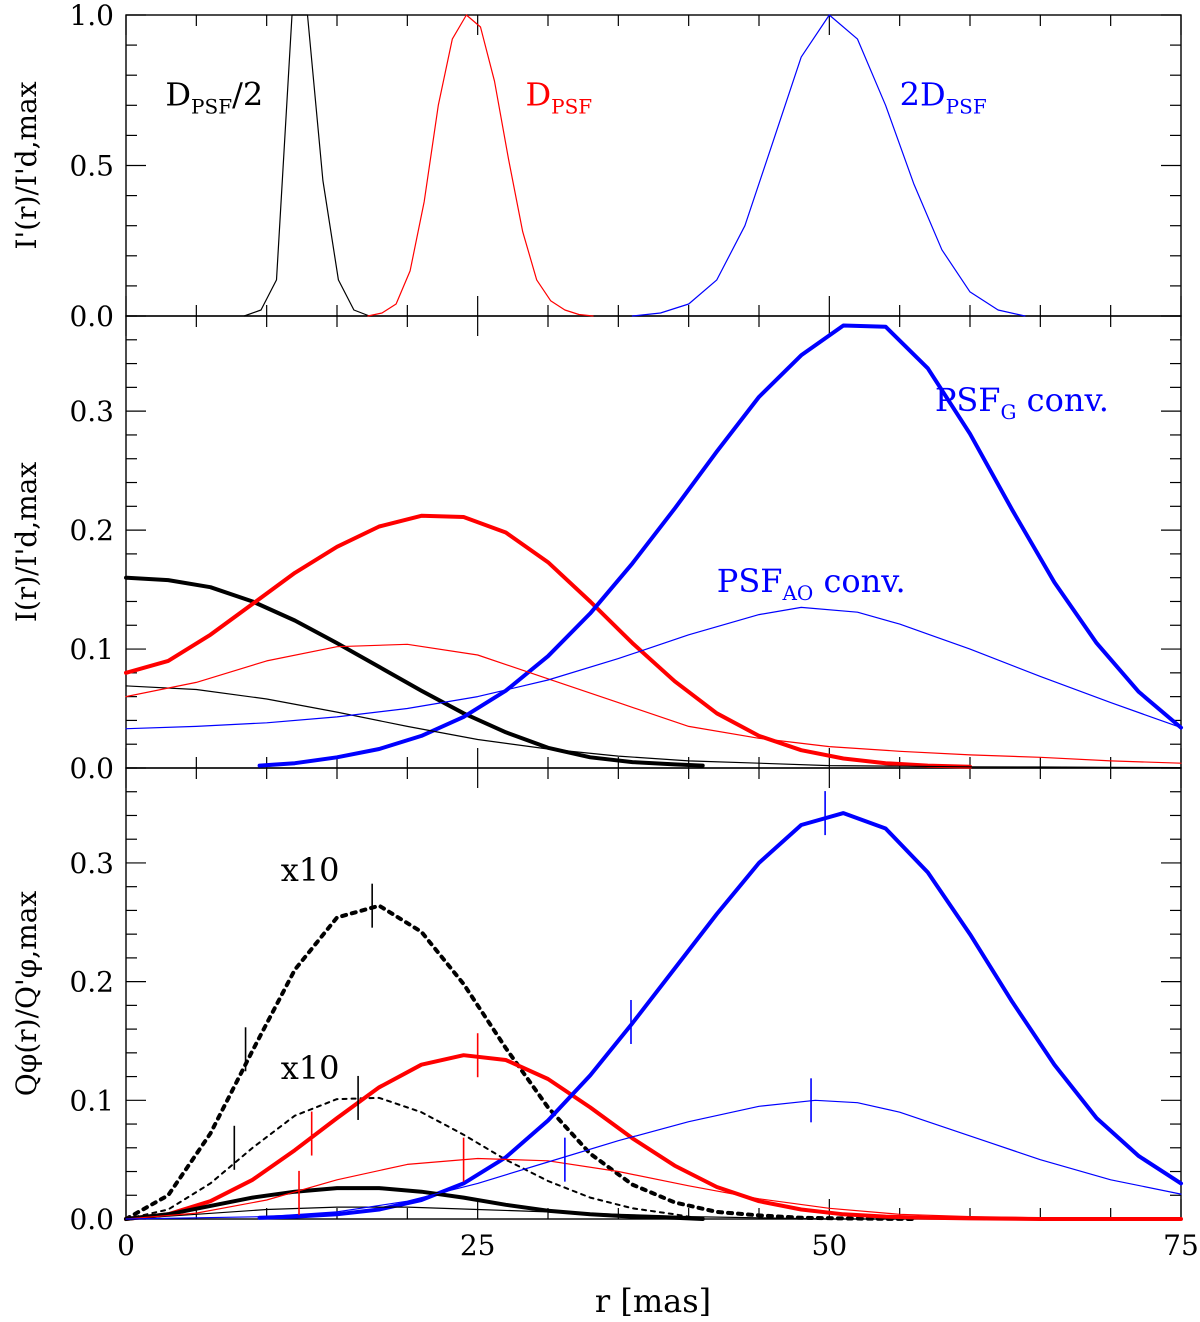  I want to click on label-x10-upper: x10, so click(310, 870).